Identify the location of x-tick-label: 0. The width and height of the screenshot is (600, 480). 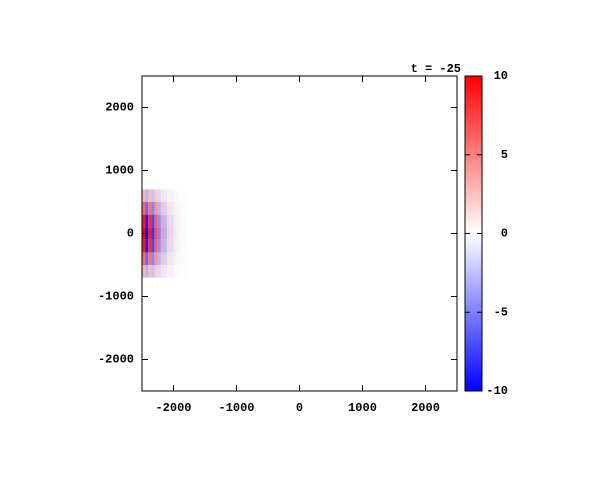
(299, 408).